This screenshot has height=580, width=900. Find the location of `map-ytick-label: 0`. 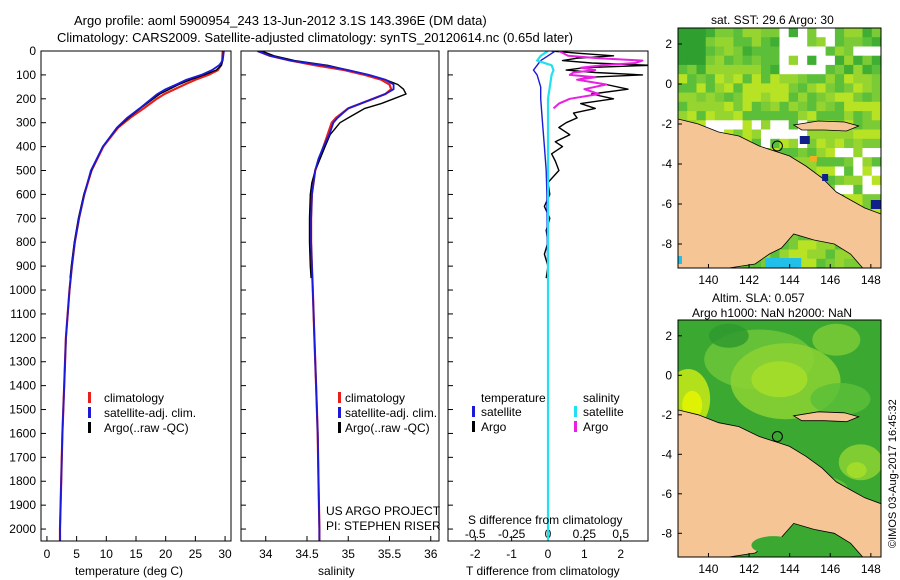

map-ytick-label: 0 is located at coordinates (668, 375).